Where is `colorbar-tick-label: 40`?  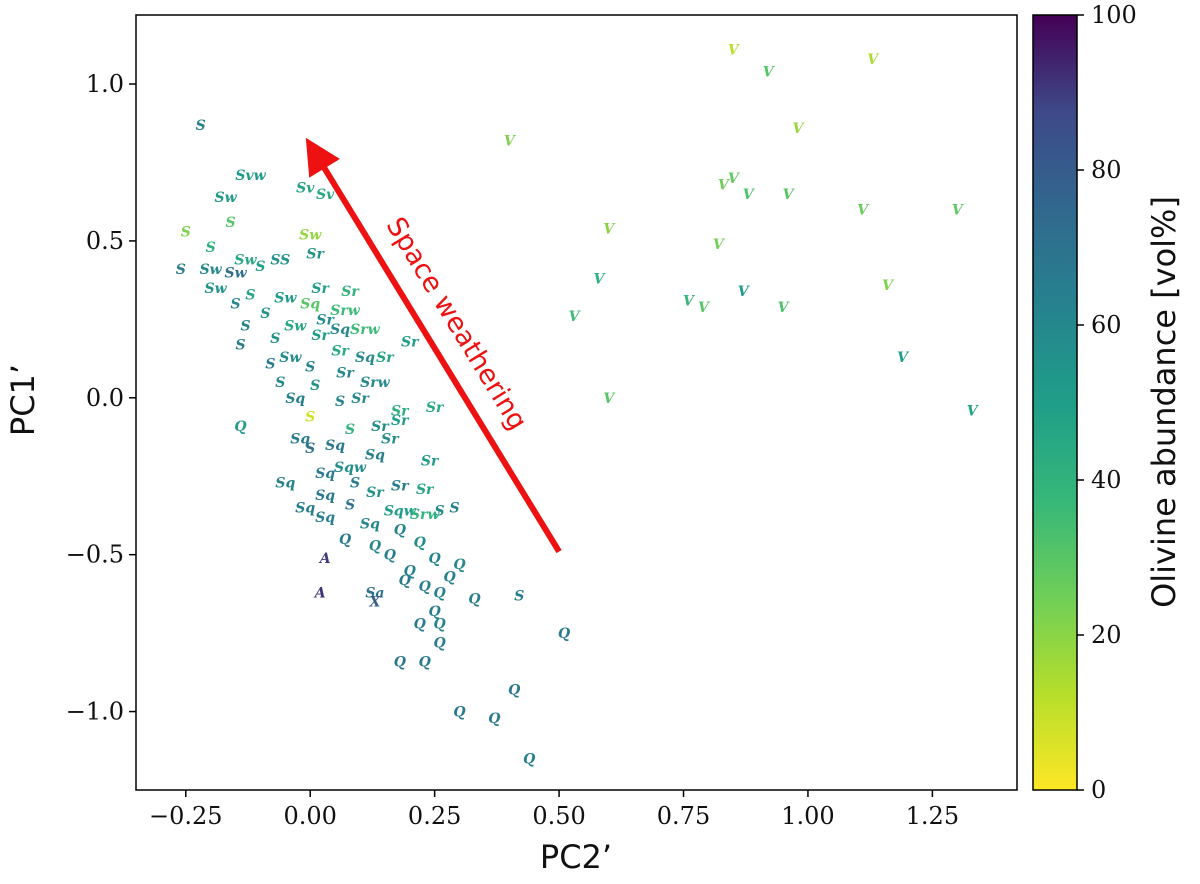 colorbar-tick-label: 40 is located at coordinates (1106, 480).